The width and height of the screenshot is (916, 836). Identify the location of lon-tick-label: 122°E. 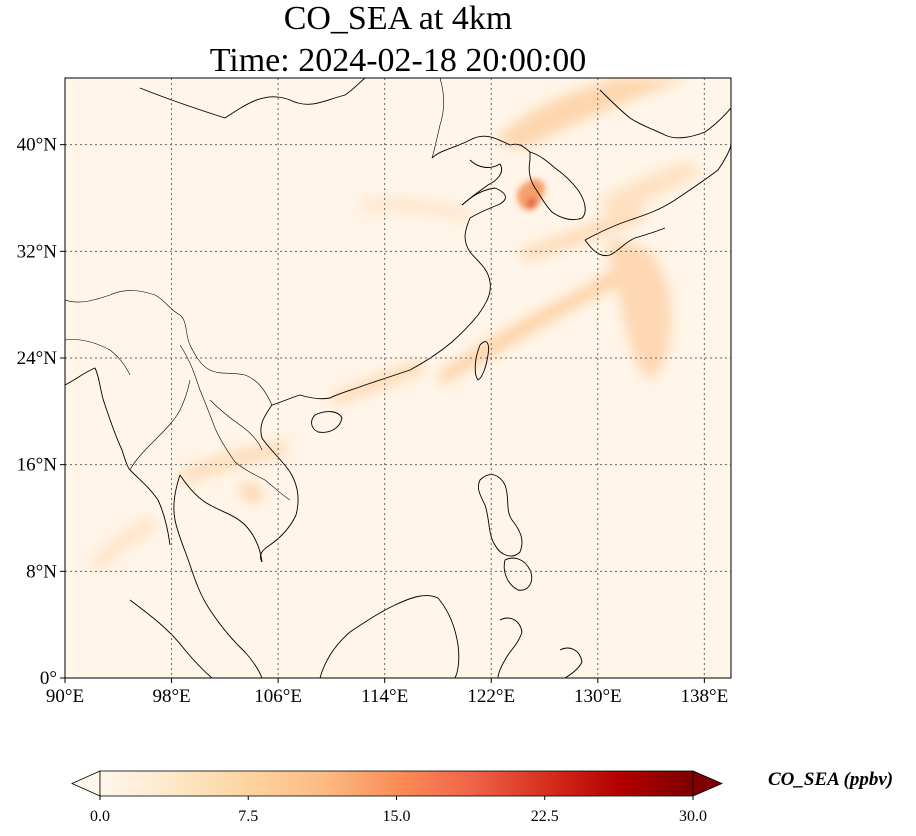
(491, 696).